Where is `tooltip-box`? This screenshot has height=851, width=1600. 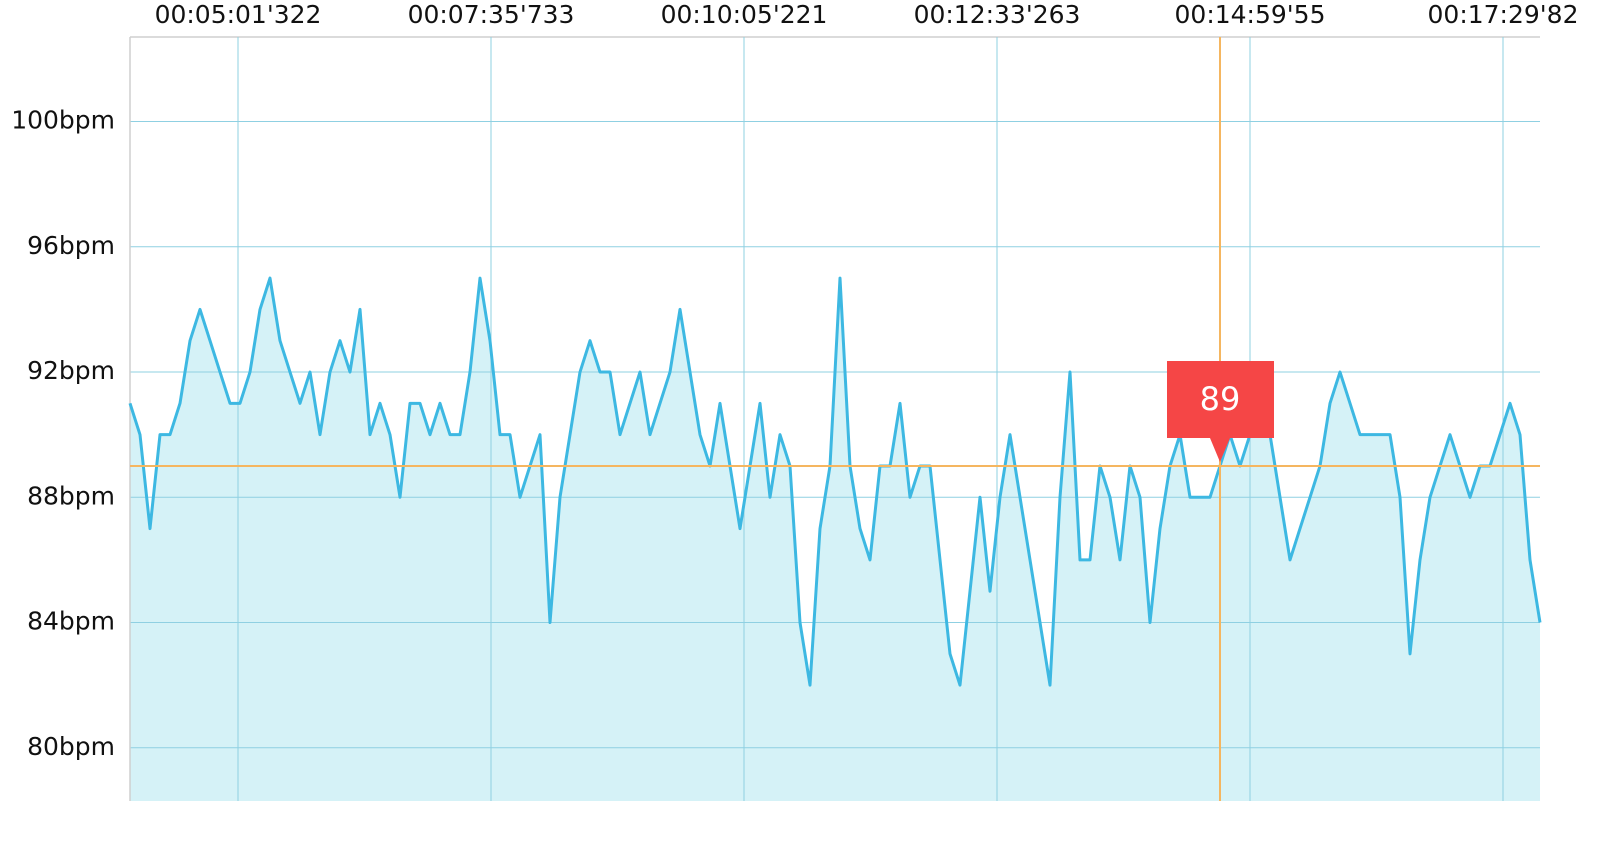 tooltip-box is located at coordinates (1220, 411).